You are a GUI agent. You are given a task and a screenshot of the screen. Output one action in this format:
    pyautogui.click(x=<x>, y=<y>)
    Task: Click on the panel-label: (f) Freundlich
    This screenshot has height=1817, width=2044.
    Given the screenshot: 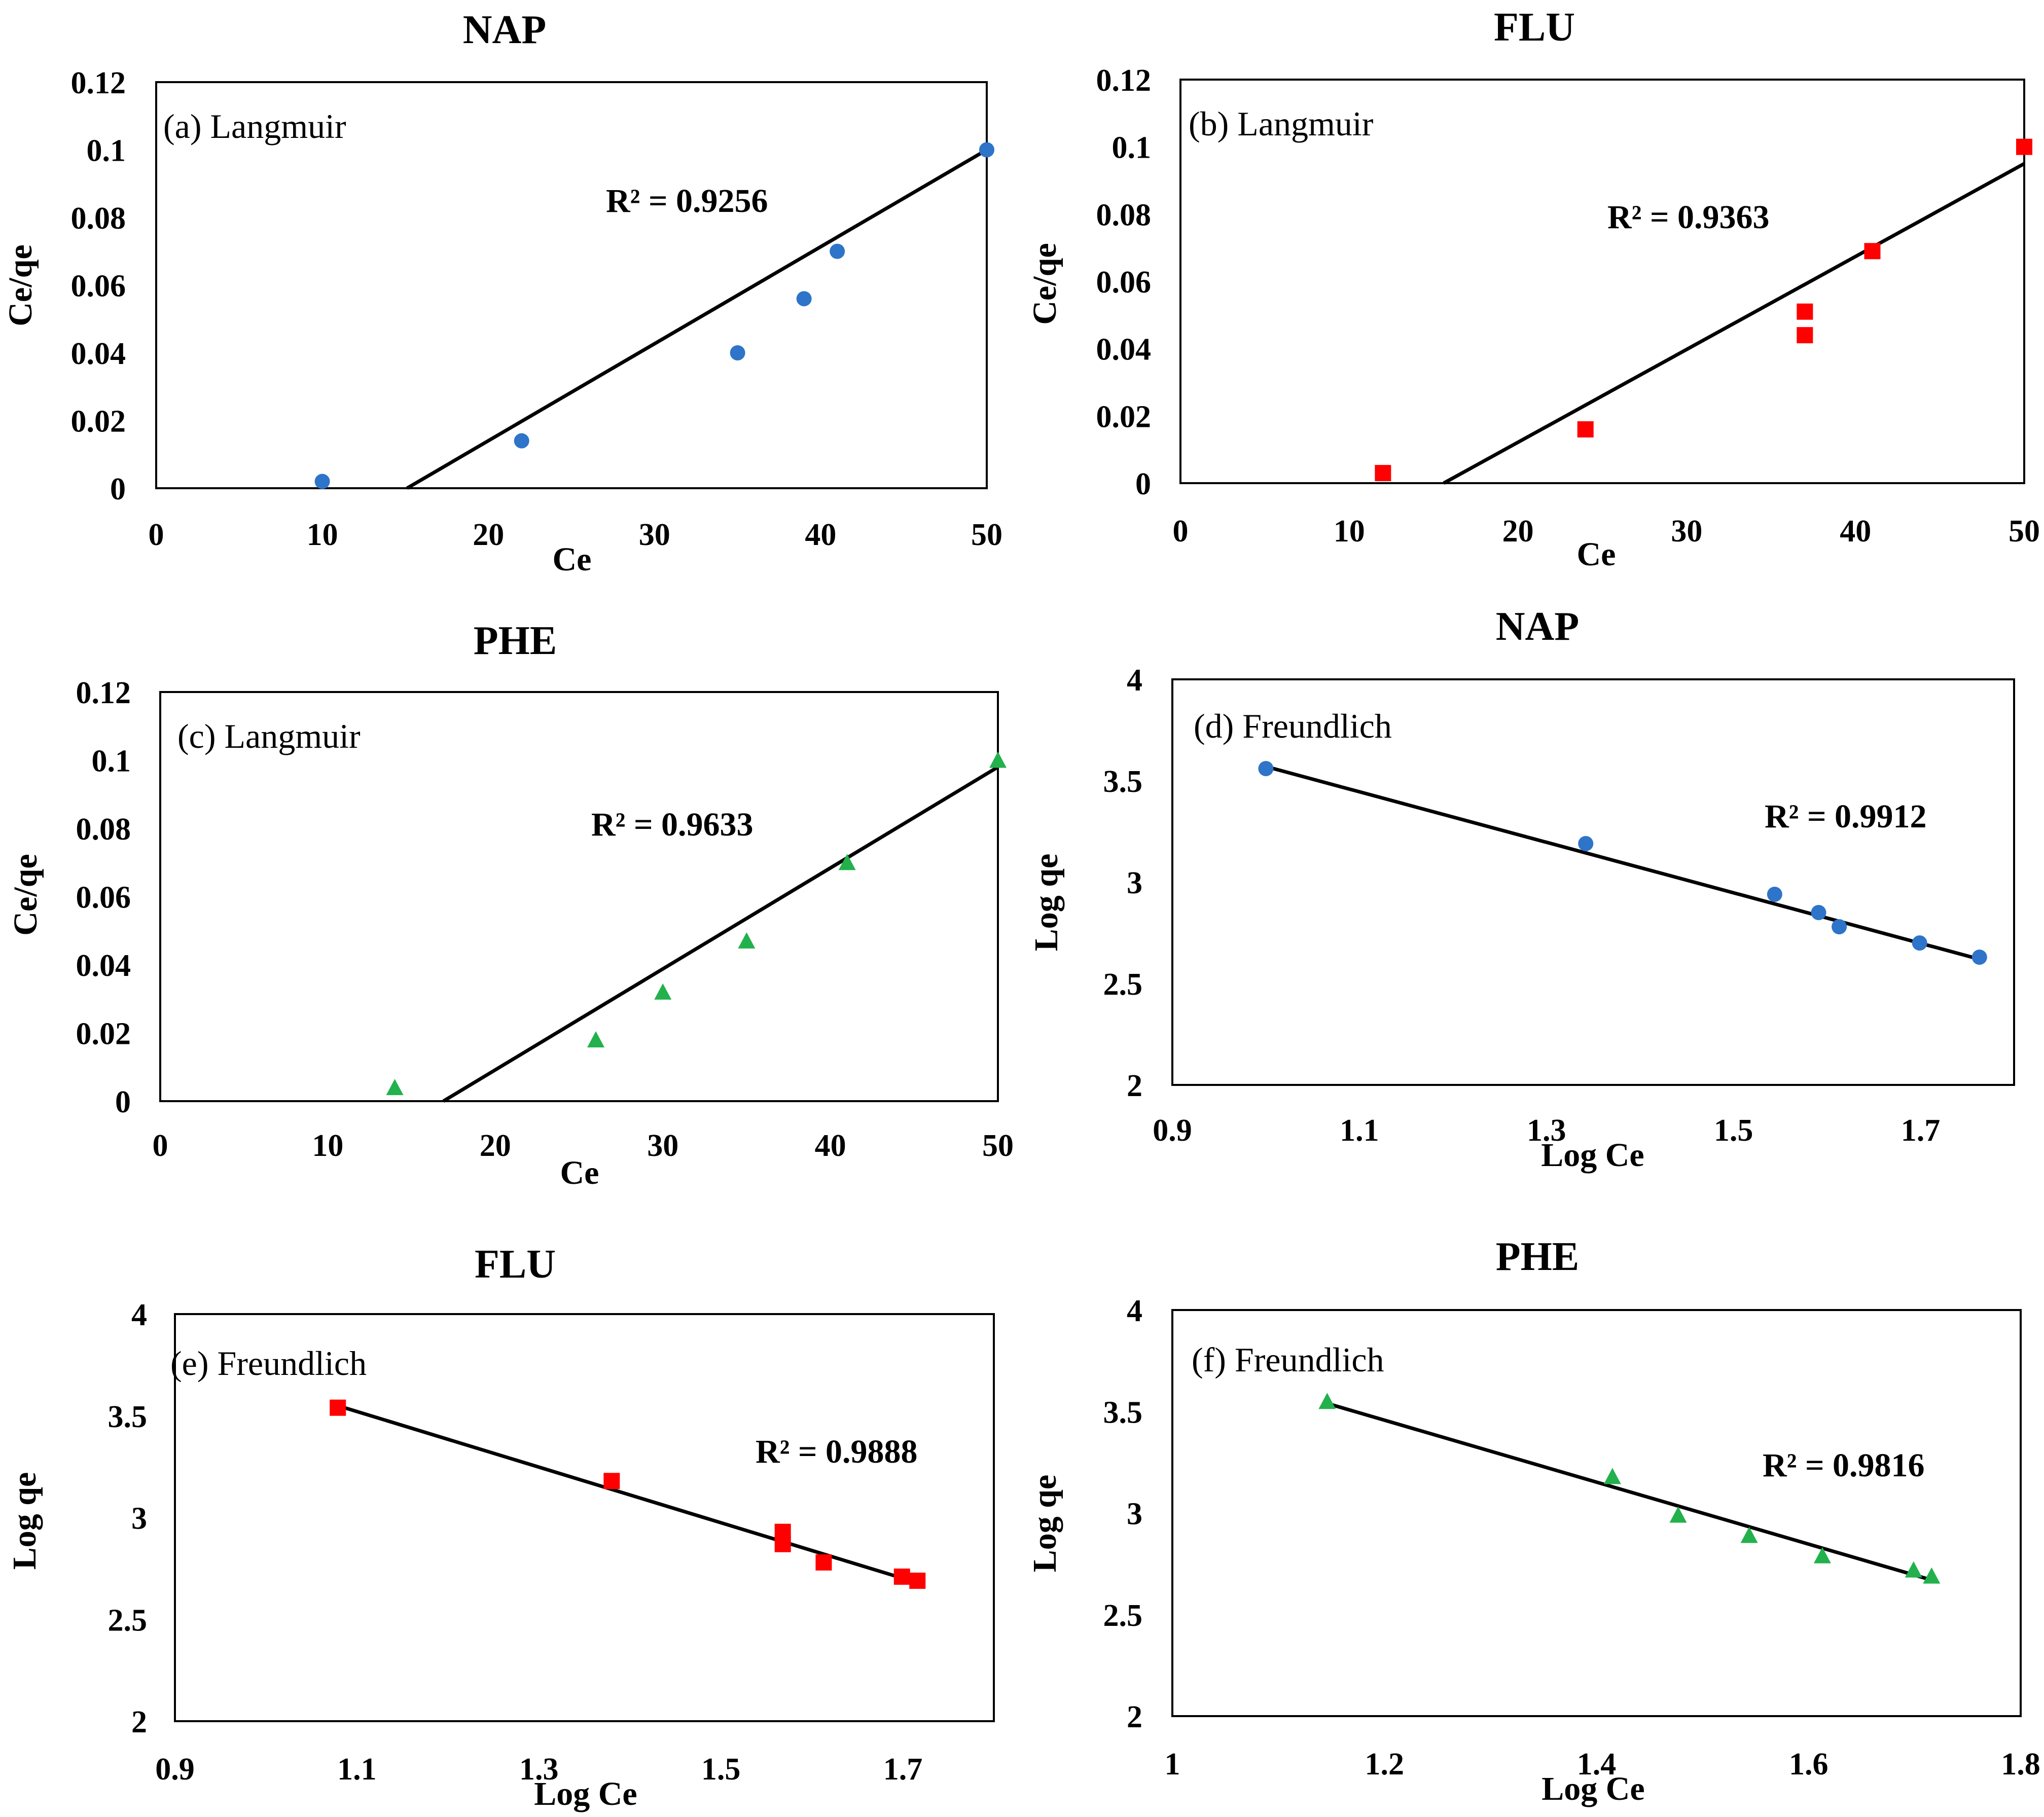 What is the action you would take?
    pyautogui.click(x=1288, y=1359)
    